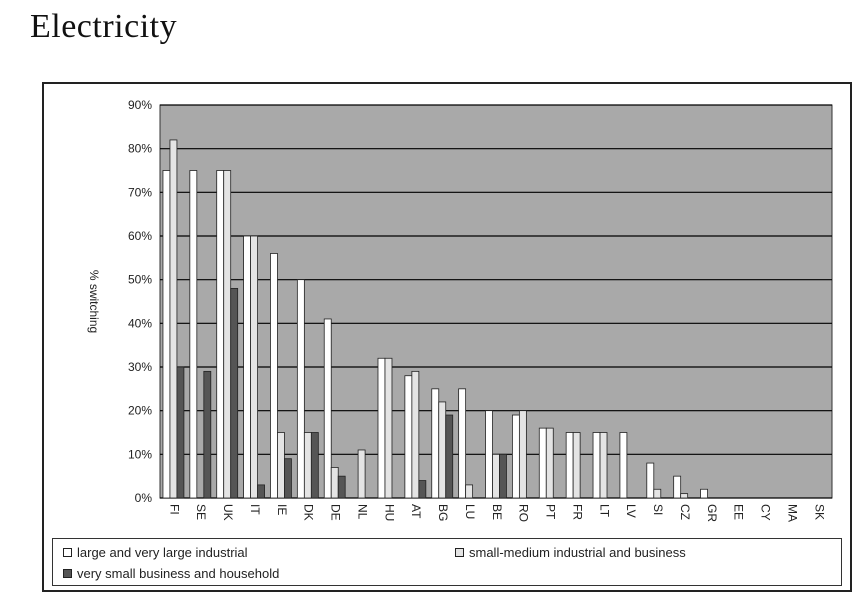 This screenshot has width=868, height=604. Describe the element at coordinates (140, 454) in the screenshot. I see `y-tick-label: 10%` at that location.